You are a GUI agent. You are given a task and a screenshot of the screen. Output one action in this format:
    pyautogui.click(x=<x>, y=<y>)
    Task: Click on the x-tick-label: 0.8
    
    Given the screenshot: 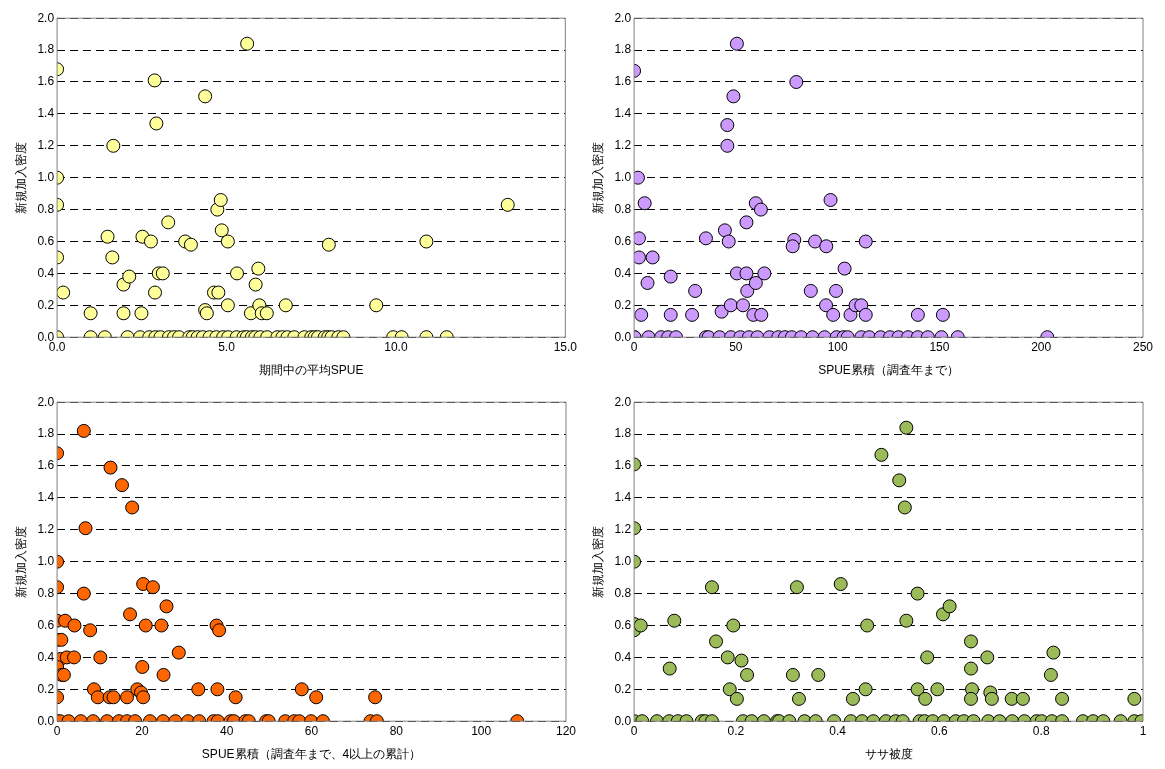 What is the action you would take?
    pyautogui.click(x=1041, y=730)
    